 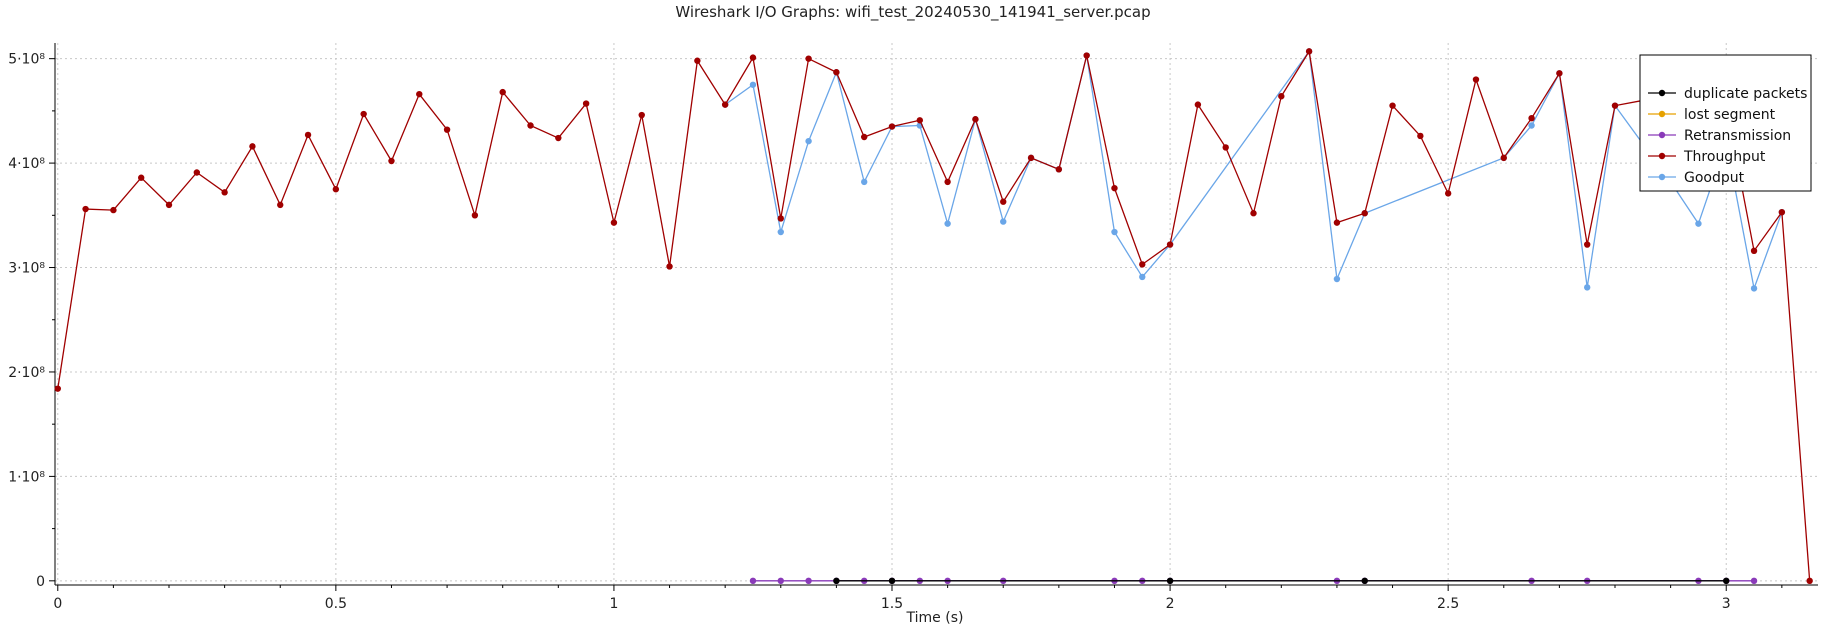 I want to click on legend-label: Throughput, so click(x=1724, y=157).